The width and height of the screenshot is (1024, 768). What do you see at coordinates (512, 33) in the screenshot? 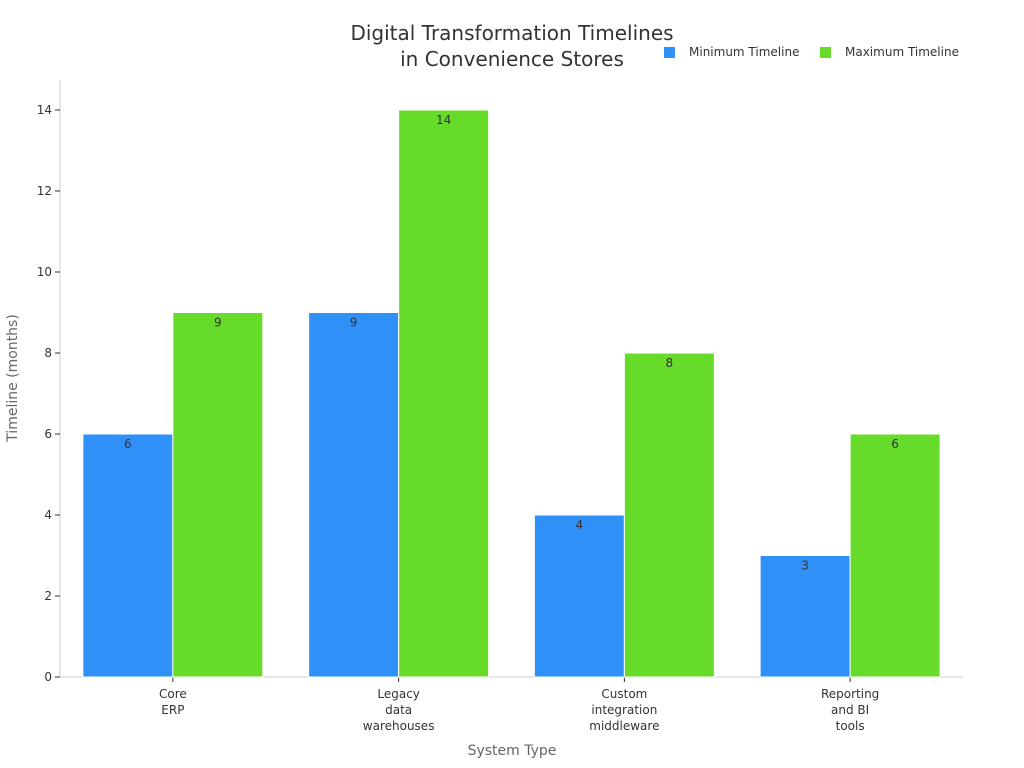
I see `chart-title-line-1: Digital Transformation Timelines` at bounding box center [512, 33].